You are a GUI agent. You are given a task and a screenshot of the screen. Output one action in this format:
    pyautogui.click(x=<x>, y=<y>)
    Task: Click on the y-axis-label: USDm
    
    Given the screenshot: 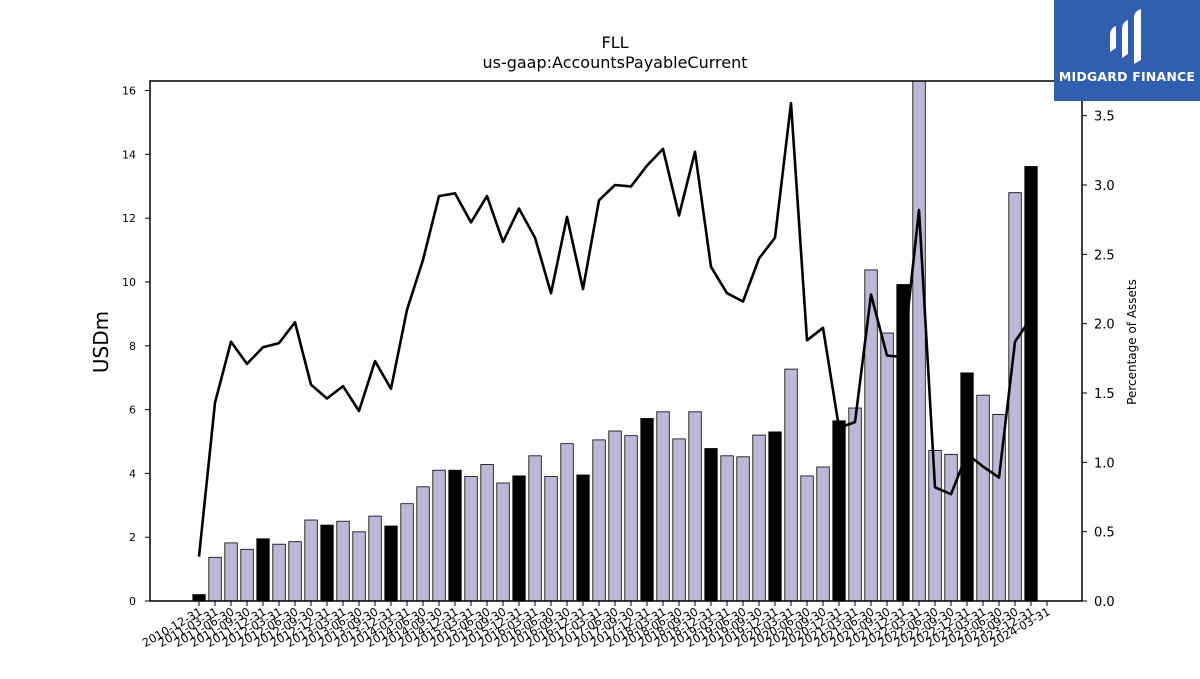 What is the action you would take?
    pyautogui.click(x=101, y=342)
    